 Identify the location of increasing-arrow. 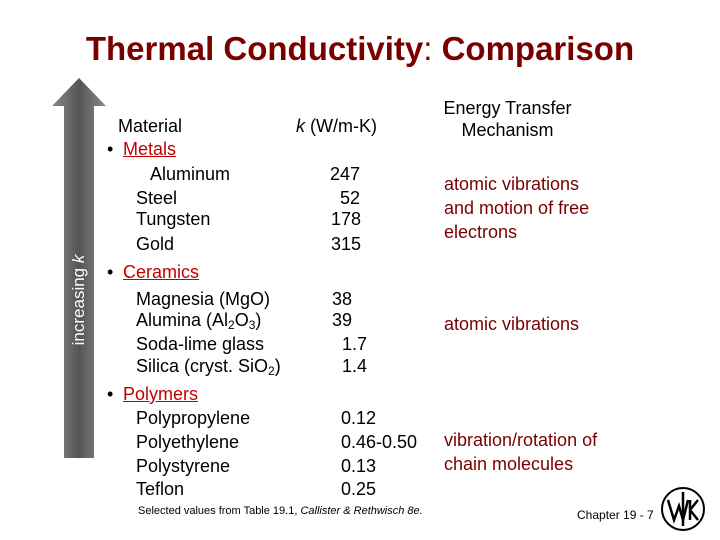
(79, 268).